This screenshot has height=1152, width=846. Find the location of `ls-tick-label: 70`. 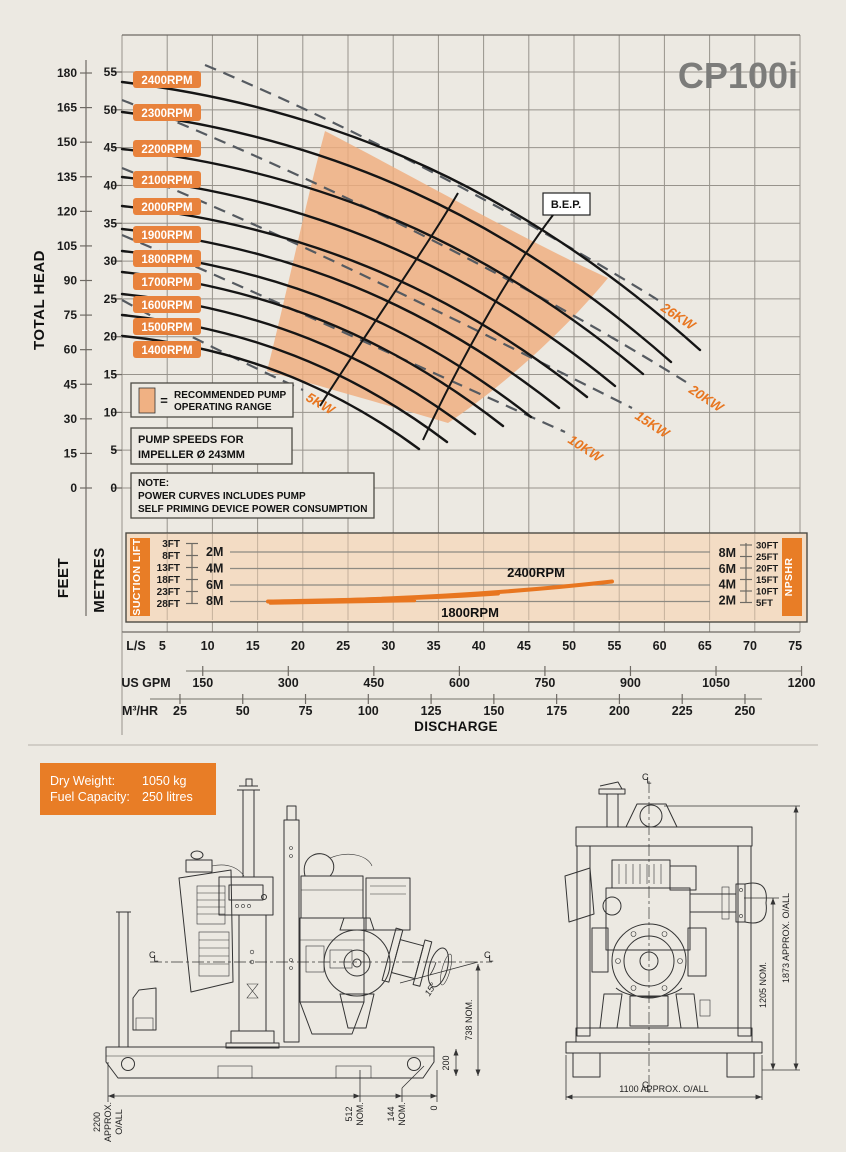

ls-tick-label: 70 is located at coordinates (750, 646).